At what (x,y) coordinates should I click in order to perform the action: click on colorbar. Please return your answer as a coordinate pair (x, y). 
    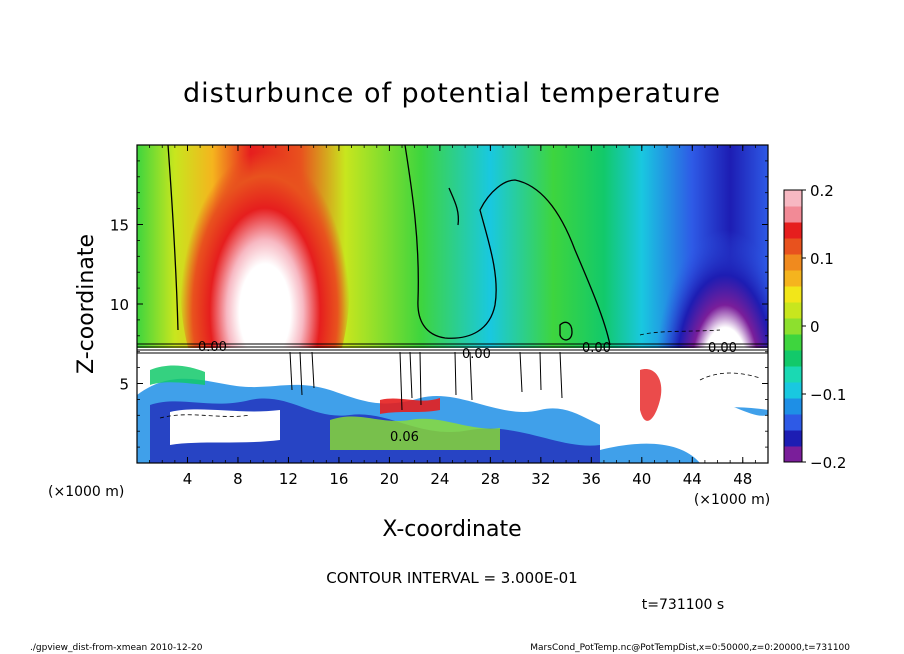
    Looking at the image, I should click on (793, 326).